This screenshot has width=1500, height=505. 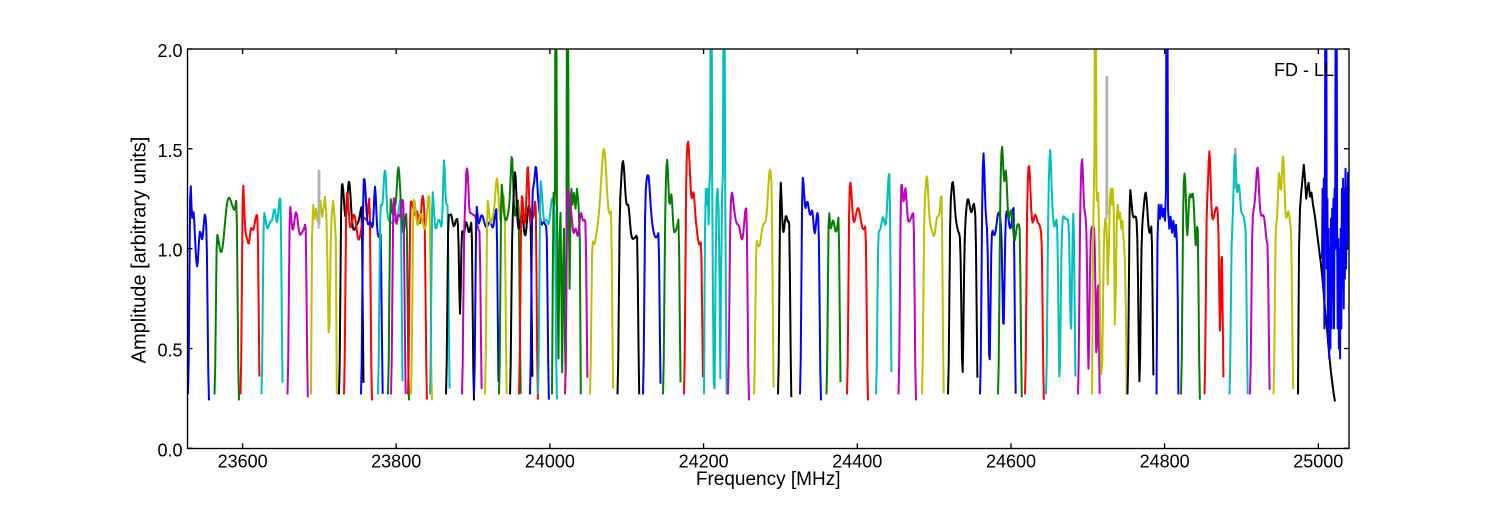 What do you see at coordinates (396, 462) in the screenshot?
I see `svg-text: 23800` at bounding box center [396, 462].